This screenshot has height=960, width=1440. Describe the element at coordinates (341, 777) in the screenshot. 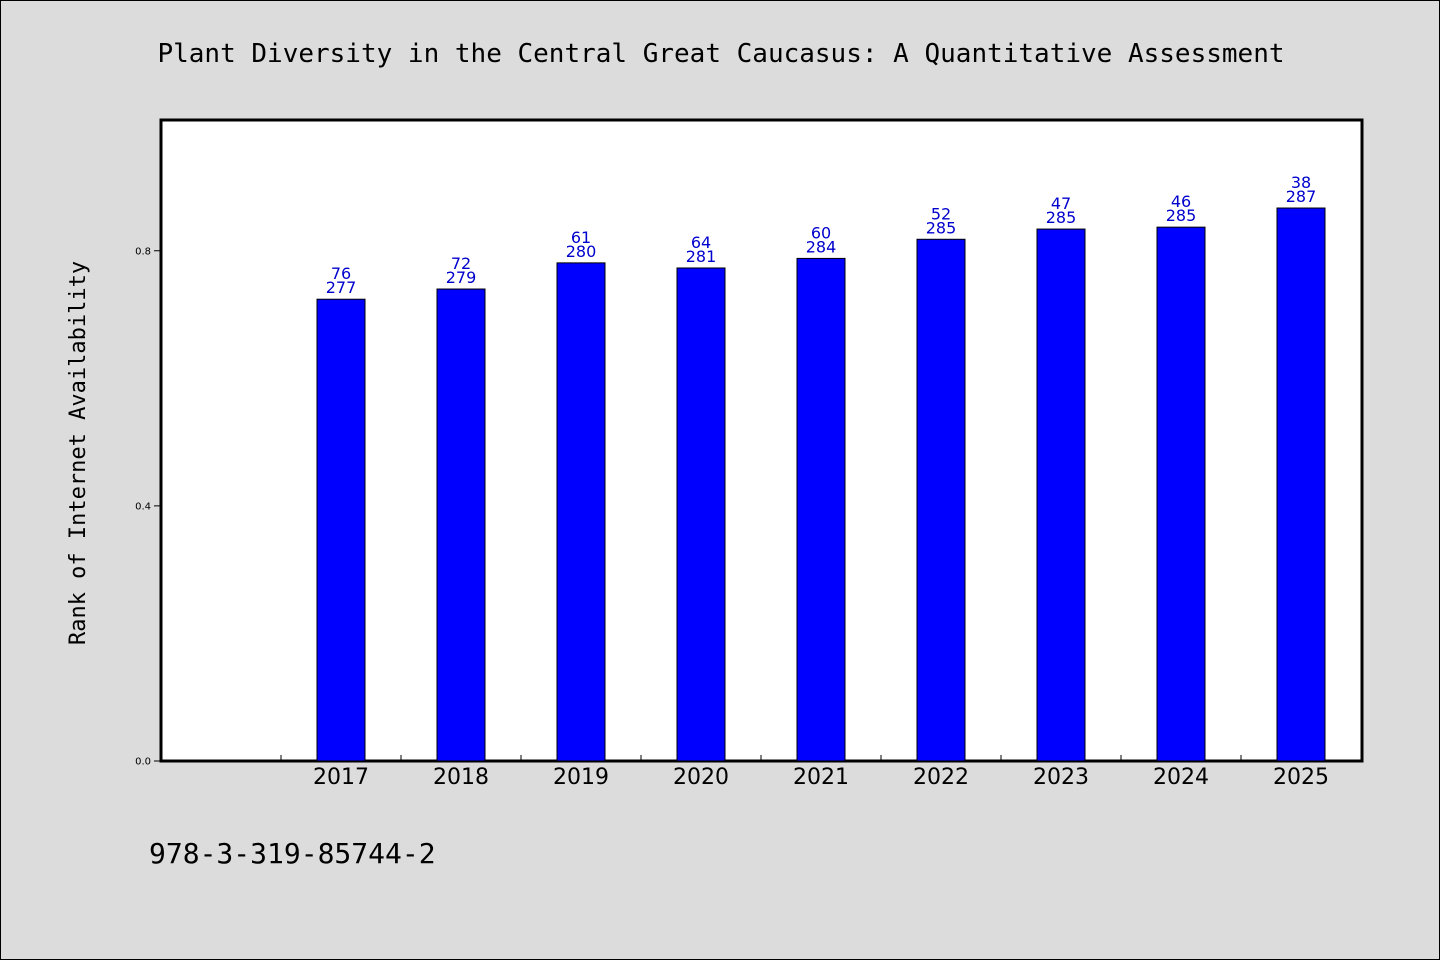

I see `x-tick-label: 2017` at that location.